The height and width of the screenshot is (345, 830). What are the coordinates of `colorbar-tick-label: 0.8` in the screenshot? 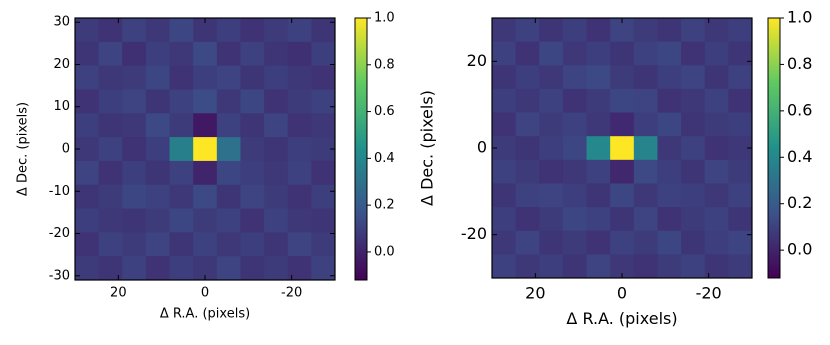 It's located at (799, 63).